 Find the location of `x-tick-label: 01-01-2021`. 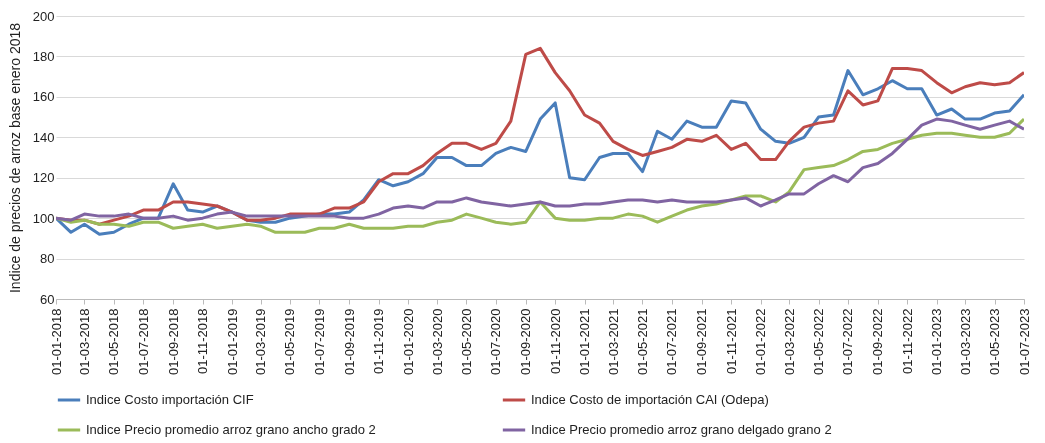

x-tick-label: 01-01-2021 is located at coordinates (585, 341).